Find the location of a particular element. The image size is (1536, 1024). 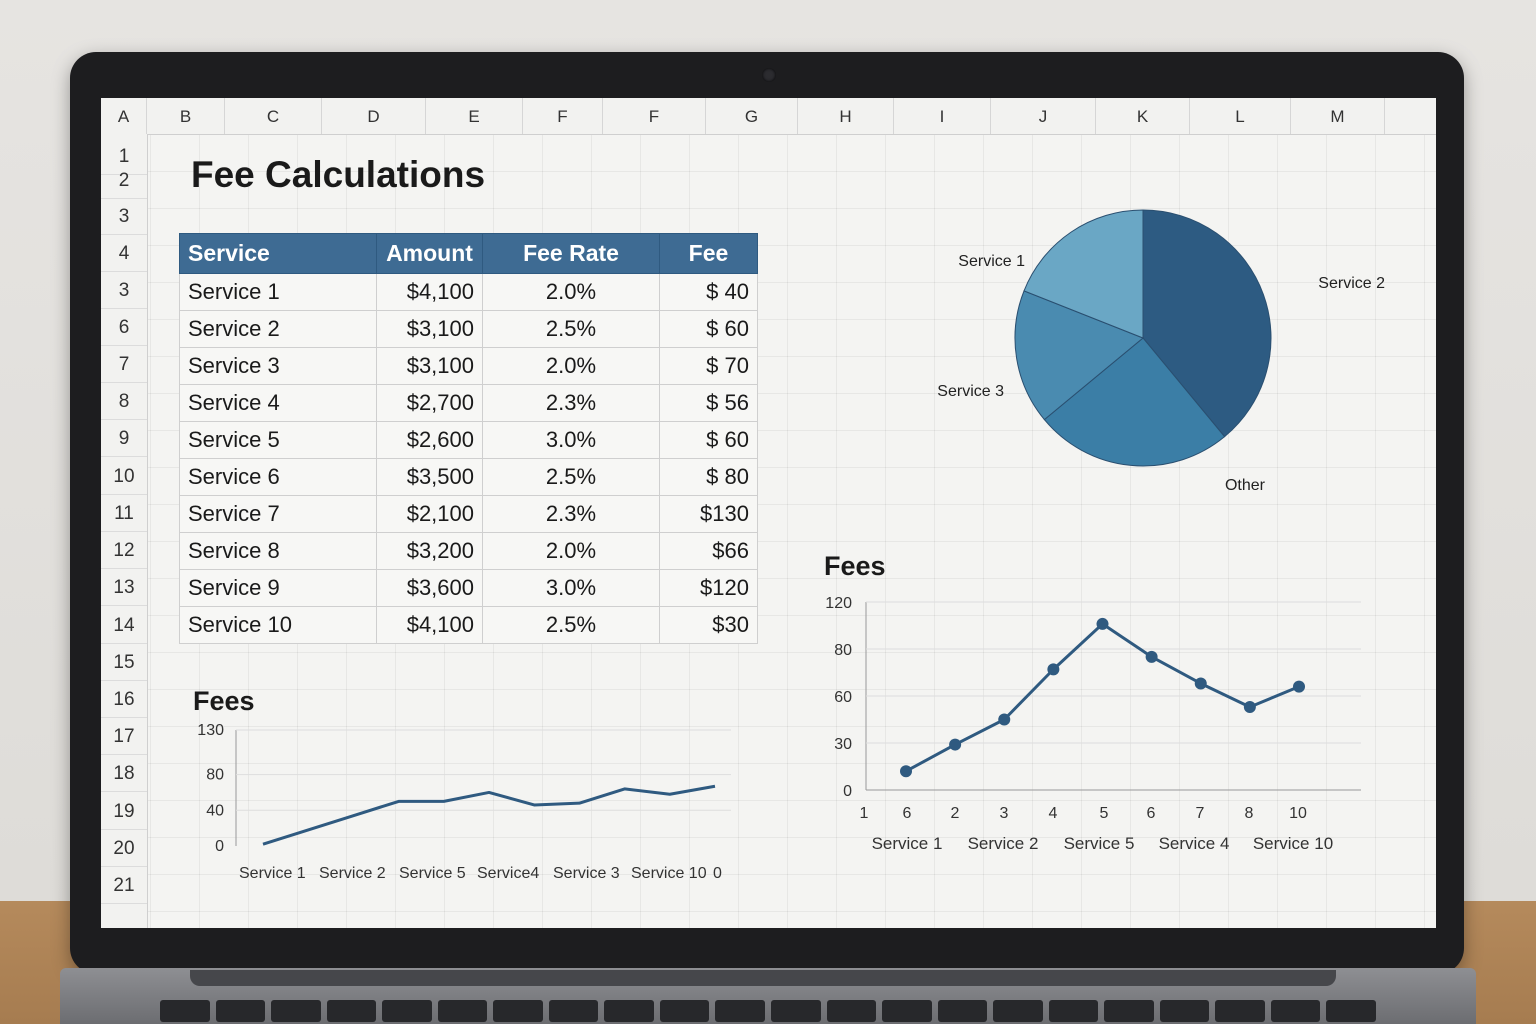

x-tick-label: 8 is located at coordinates (1249, 813).